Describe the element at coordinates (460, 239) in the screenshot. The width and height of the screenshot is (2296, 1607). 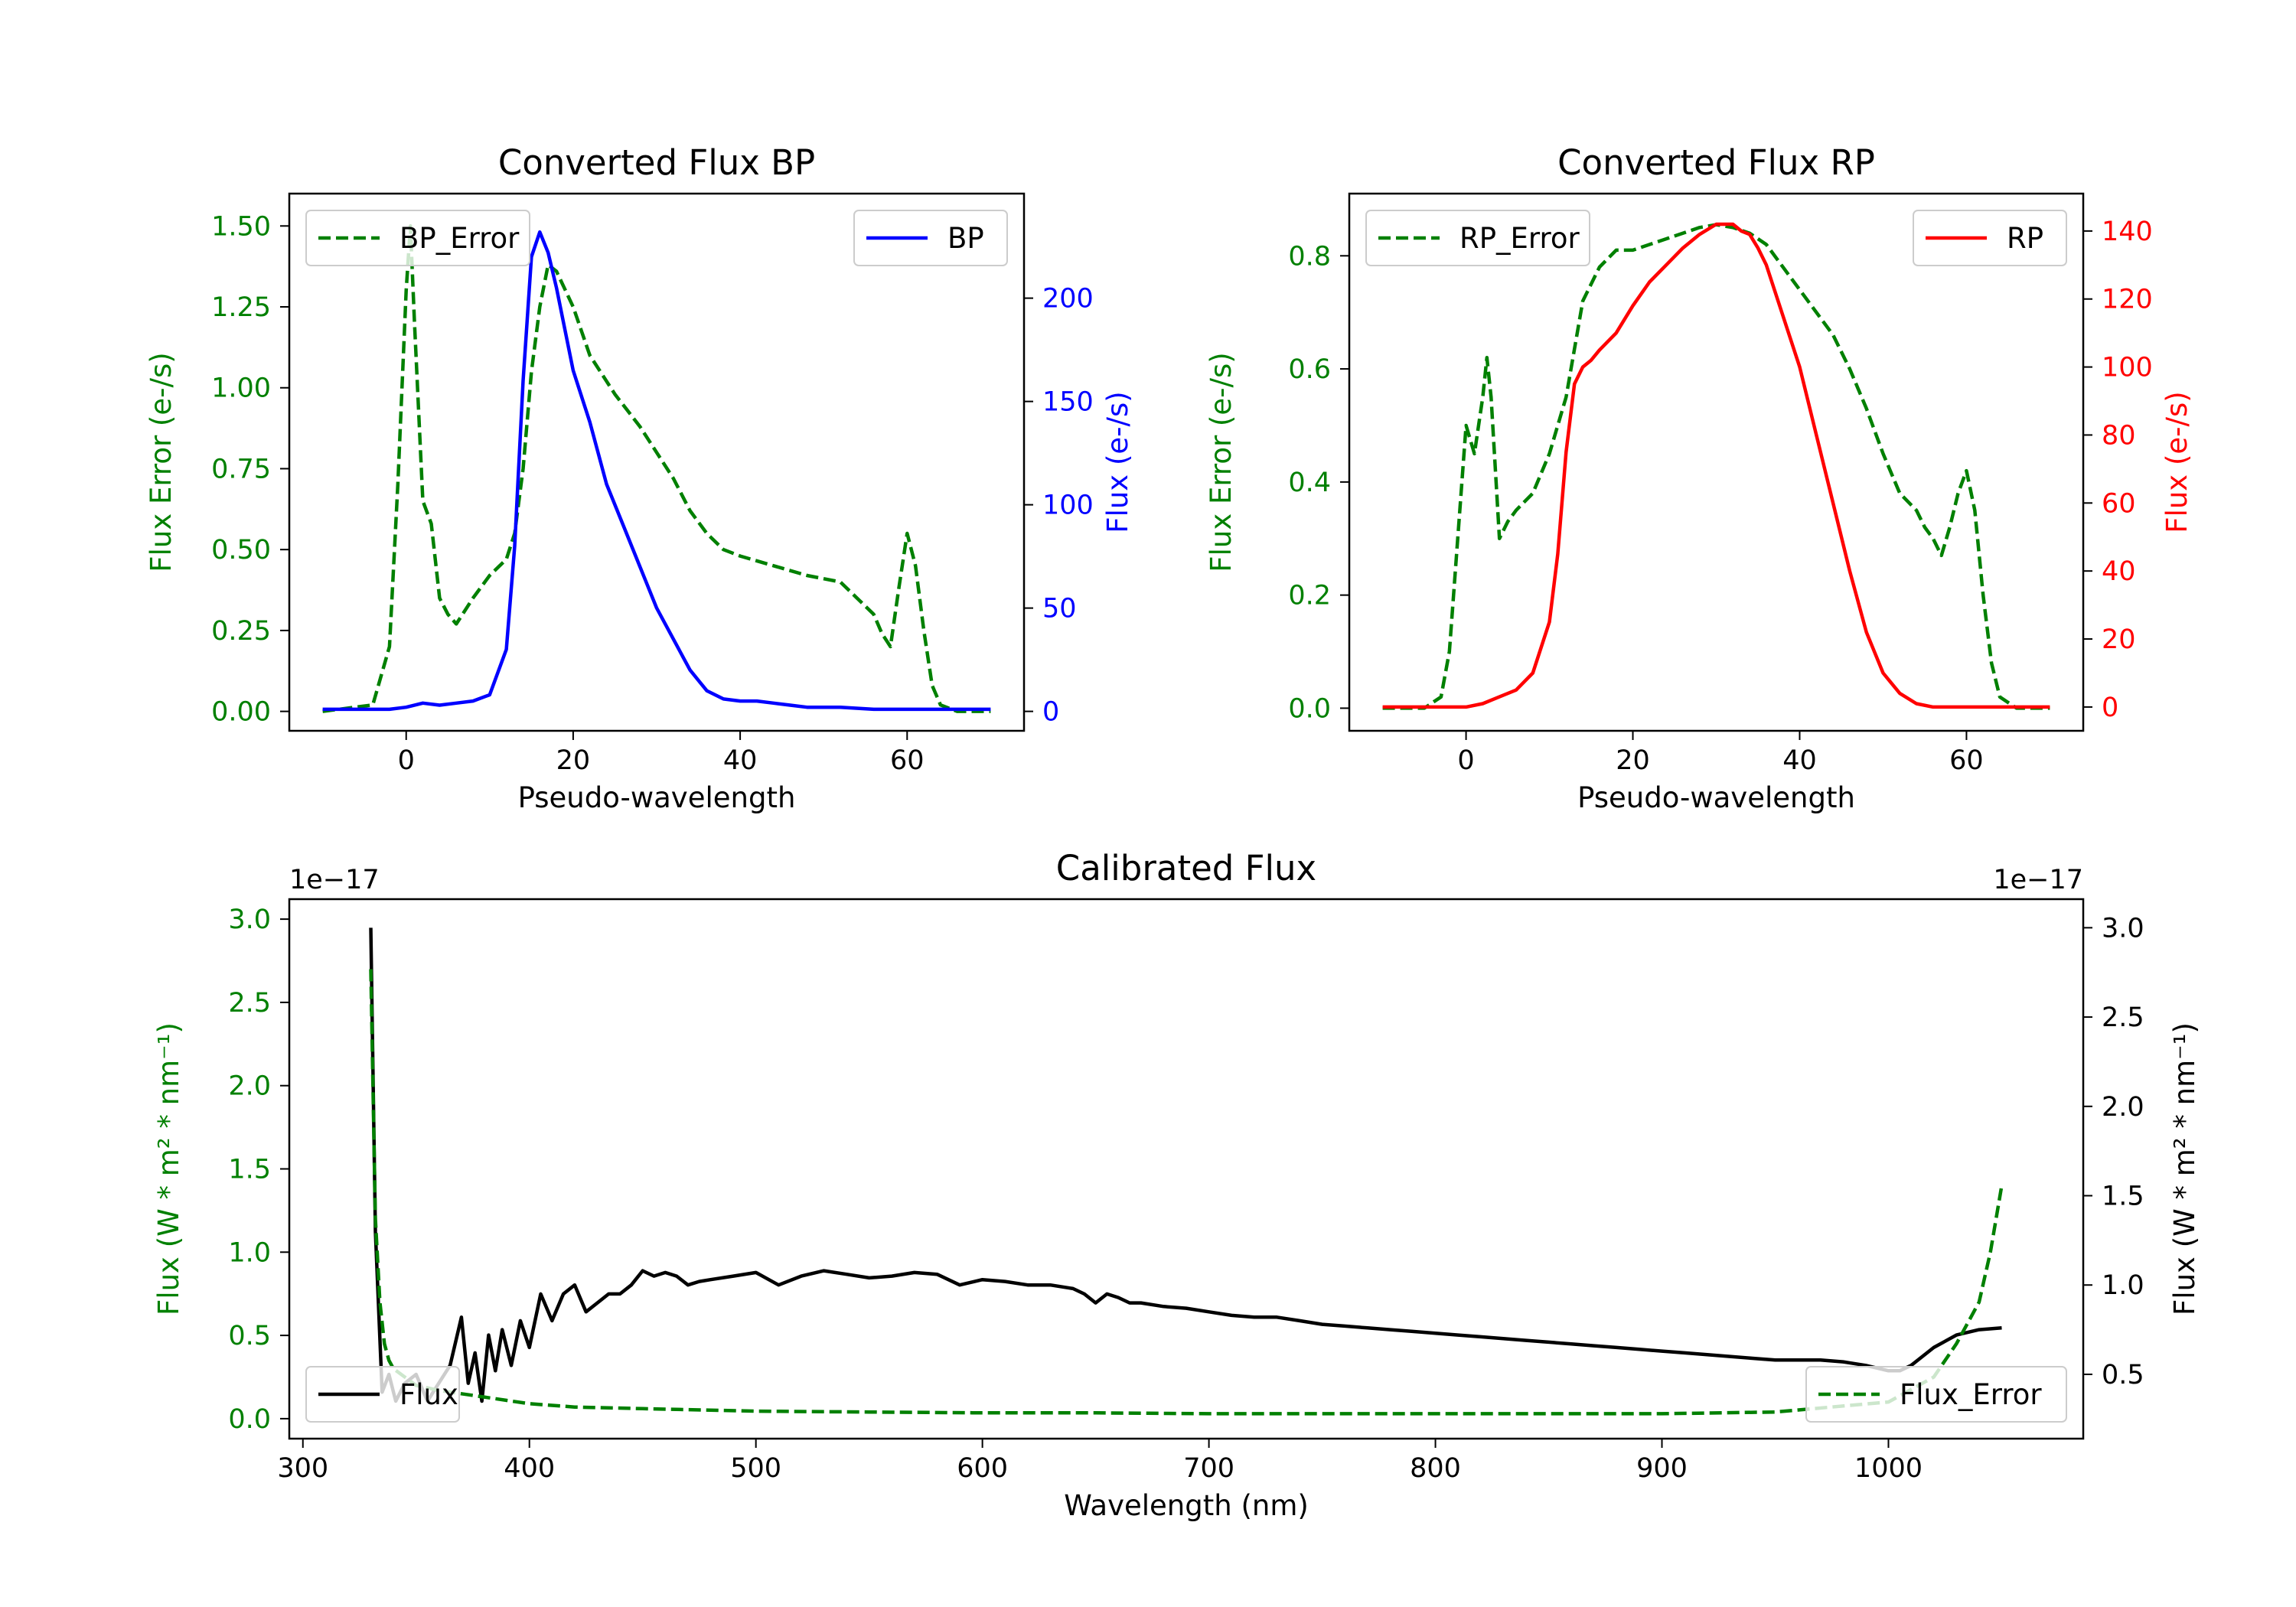
I see `legend-label: BP_Error` at that location.